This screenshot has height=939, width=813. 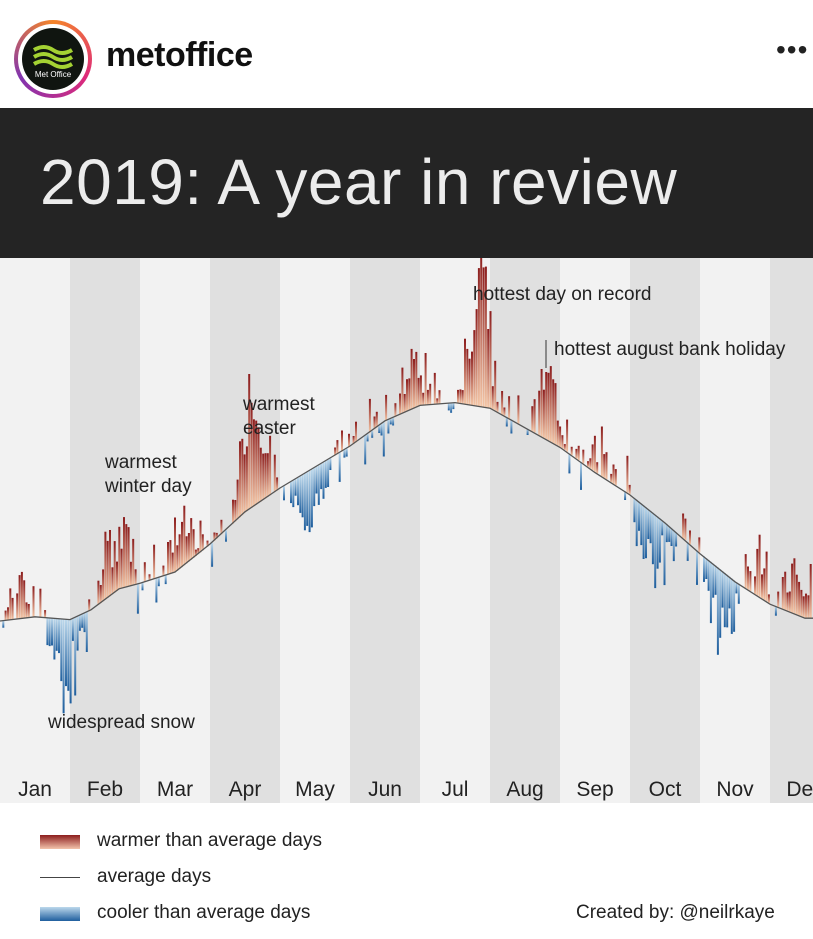 I want to click on username: metoffice, so click(x=179, y=55).